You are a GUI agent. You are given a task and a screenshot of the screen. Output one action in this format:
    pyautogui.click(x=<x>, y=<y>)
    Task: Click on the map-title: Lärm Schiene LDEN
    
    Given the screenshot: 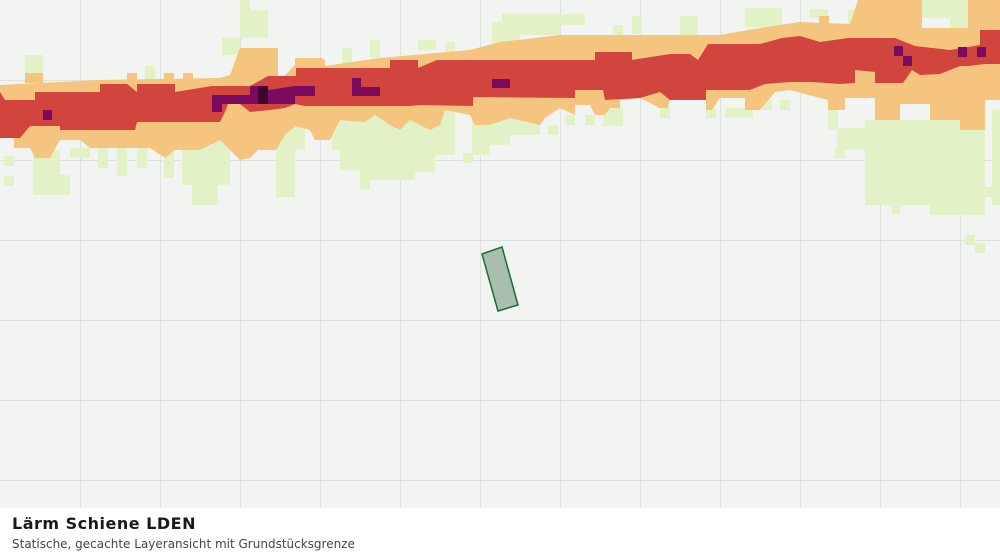 What is the action you would take?
    pyautogui.click(x=104, y=523)
    